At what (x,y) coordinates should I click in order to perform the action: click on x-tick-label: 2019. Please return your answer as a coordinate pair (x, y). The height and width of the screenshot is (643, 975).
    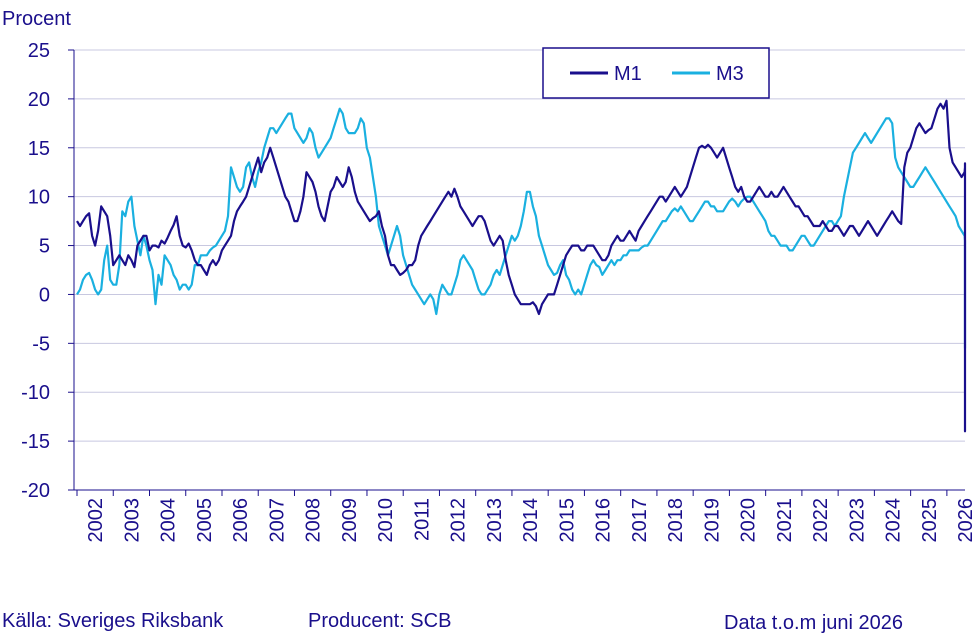
    Looking at the image, I should click on (712, 520).